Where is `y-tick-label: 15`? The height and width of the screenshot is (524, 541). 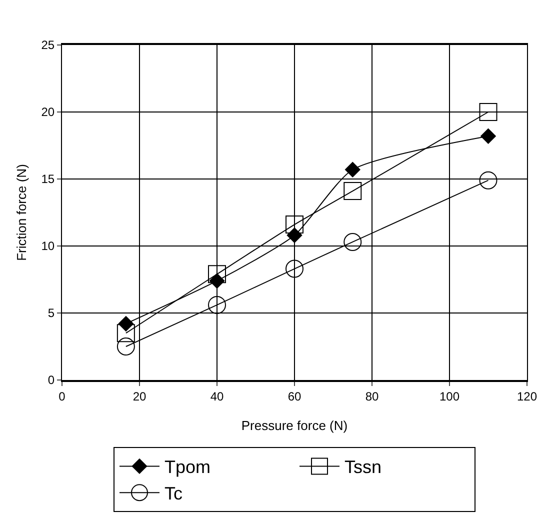
y-tick-label: 15 is located at coordinates (48, 179).